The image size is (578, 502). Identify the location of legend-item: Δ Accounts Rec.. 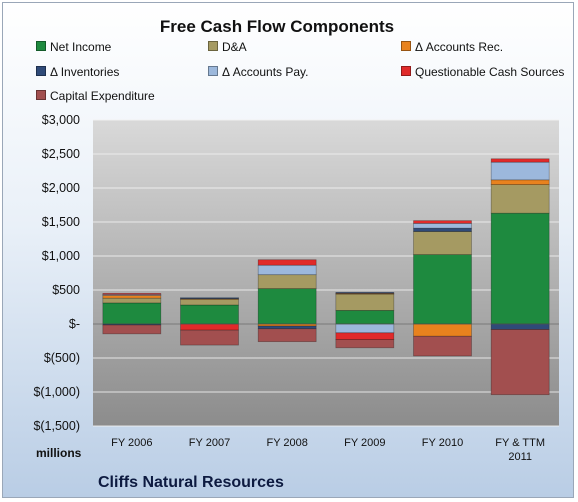
(452, 47).